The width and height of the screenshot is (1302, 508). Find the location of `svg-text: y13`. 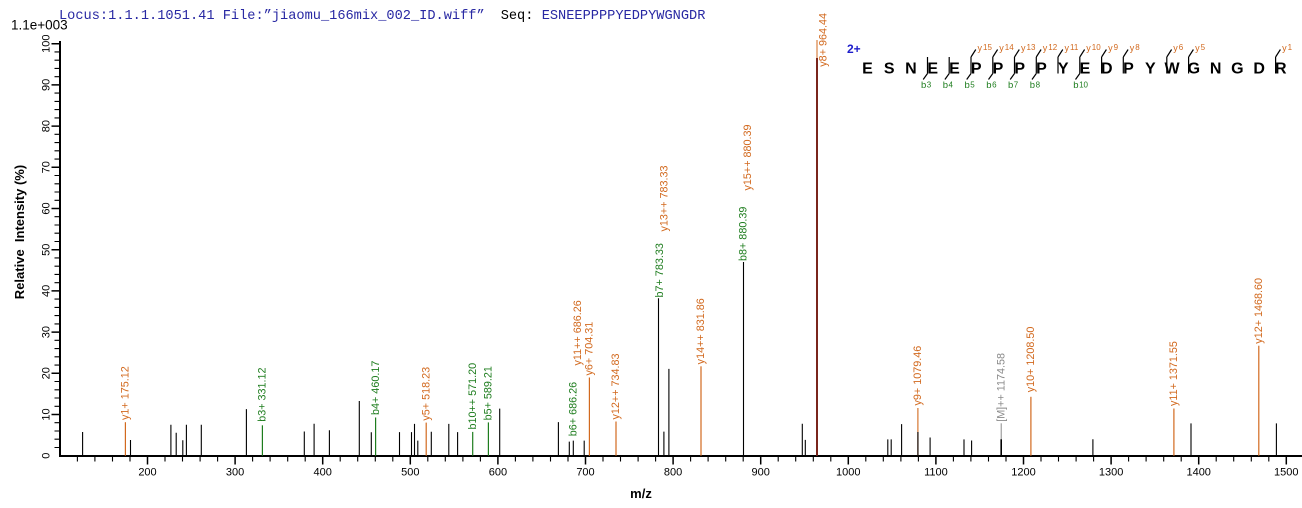

svg-text: y13 is located at coordinates (1028, 48).